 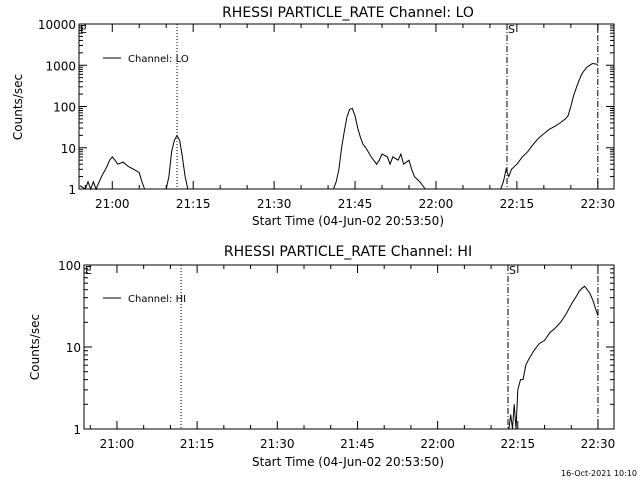 I want to click on chart-title: RHESSI PARTICLE_RATE Channel: LO, so click(x=348, y=13).